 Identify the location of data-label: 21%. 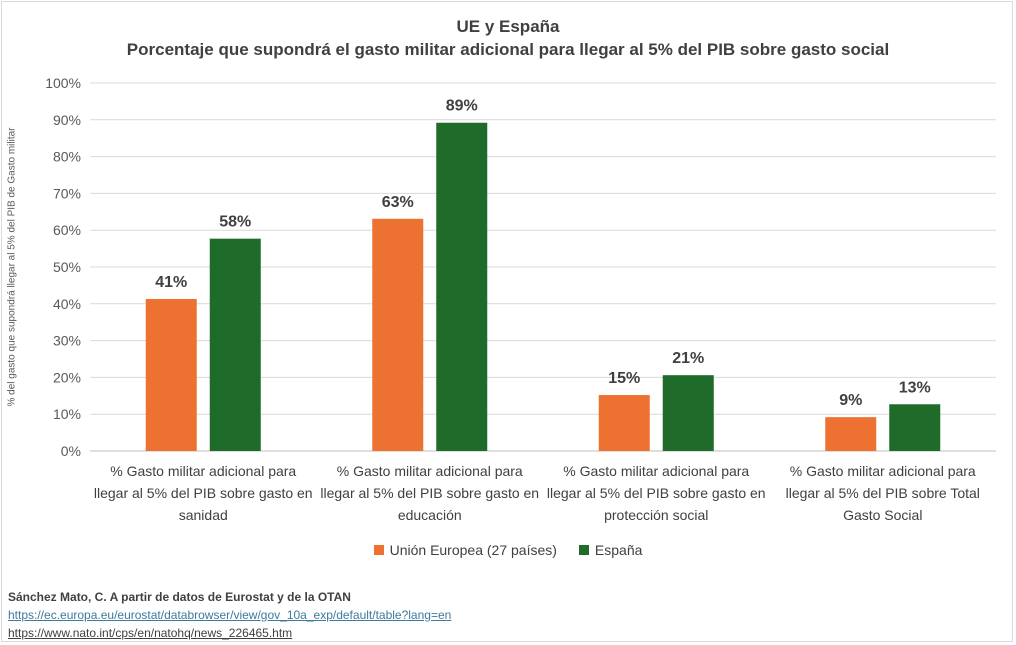
(688, 358).